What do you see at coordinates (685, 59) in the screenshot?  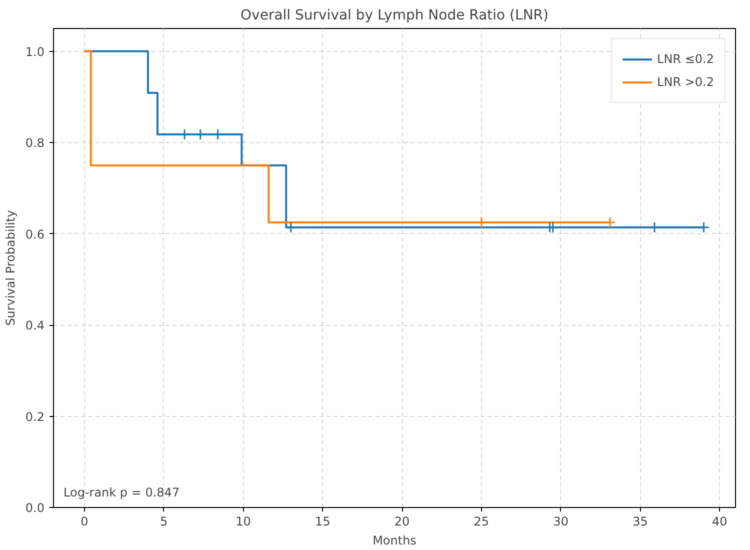 I see `legend-label: LNR ≤0.2` at bounding box center [685, 59].